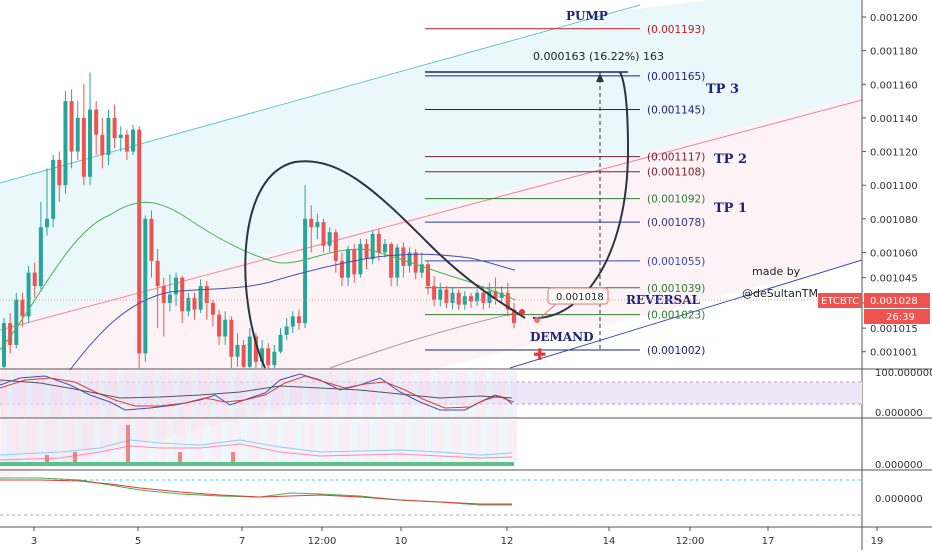  Describe the element at coordinates (457, 537) in the screenshot. I see `time-ticks: 3 5 7 12:00 10 12 14 12:00 17 19` at that location.